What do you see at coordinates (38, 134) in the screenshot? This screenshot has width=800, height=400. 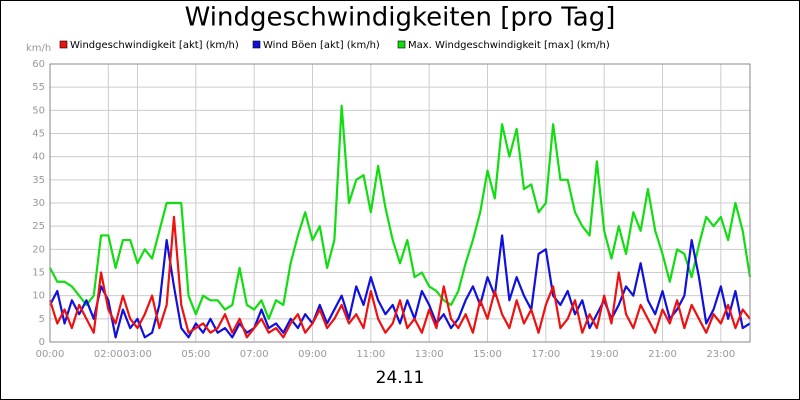 I see `y-tick-label: 45` at bounding box center [38, 134].